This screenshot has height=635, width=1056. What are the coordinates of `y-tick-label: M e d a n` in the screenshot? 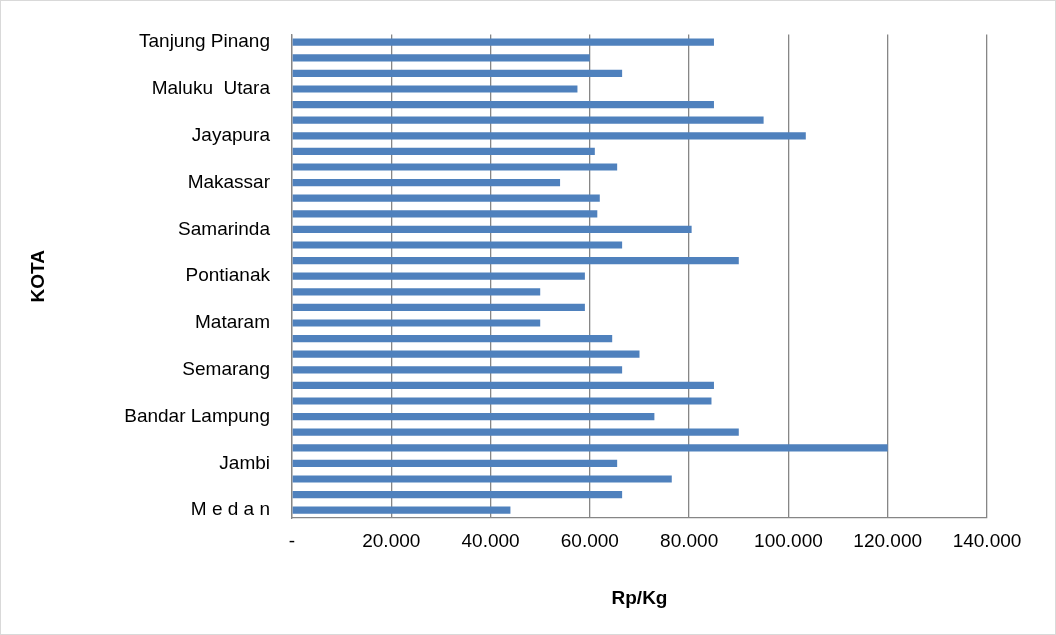 It's located at (230, 509).